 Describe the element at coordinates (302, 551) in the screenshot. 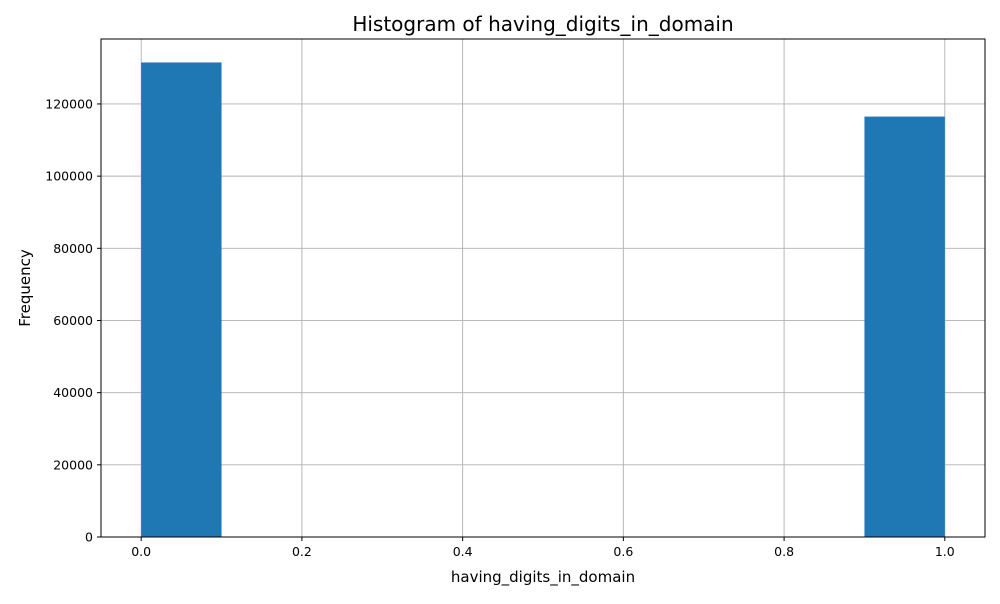

I see `x-tick-label: 0.2` at that location.